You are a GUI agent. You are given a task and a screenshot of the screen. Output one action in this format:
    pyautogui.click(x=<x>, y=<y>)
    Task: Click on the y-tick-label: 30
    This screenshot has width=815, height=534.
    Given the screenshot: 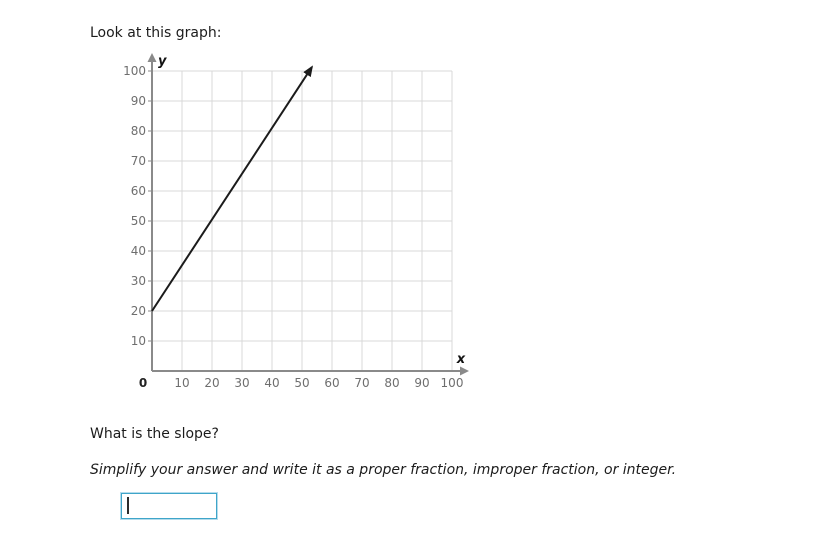 What is the action you would take?
    pyautogui.click(x=138, y=281)
    